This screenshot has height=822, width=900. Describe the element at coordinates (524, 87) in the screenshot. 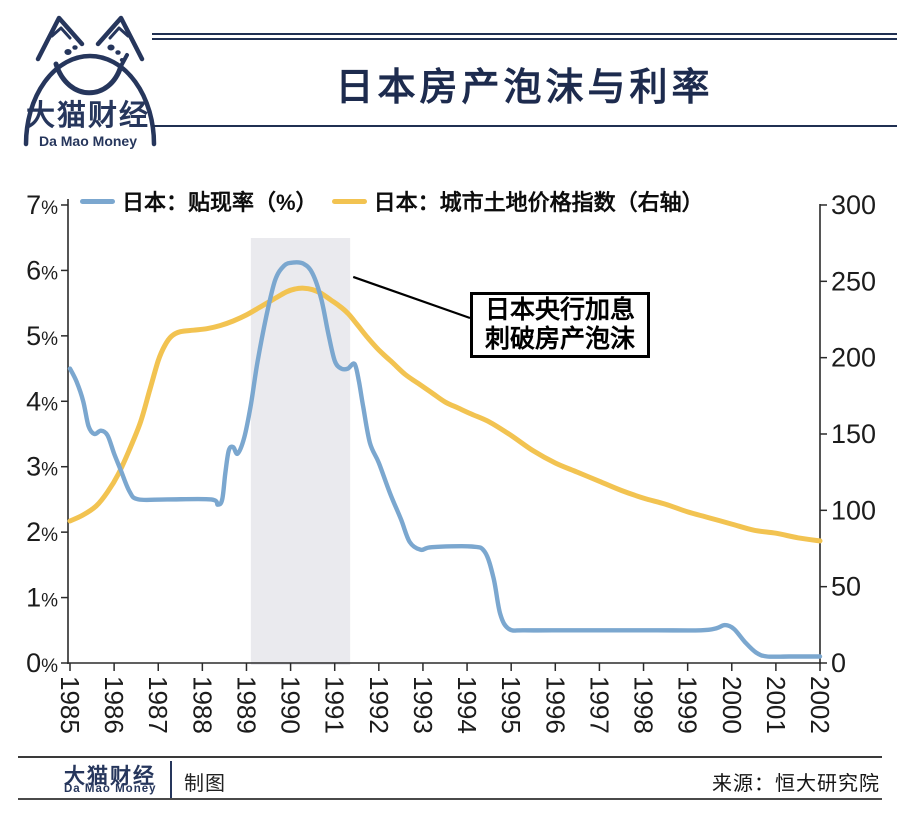

I see `page-title: 日本房产泡沫与利率` at that location.